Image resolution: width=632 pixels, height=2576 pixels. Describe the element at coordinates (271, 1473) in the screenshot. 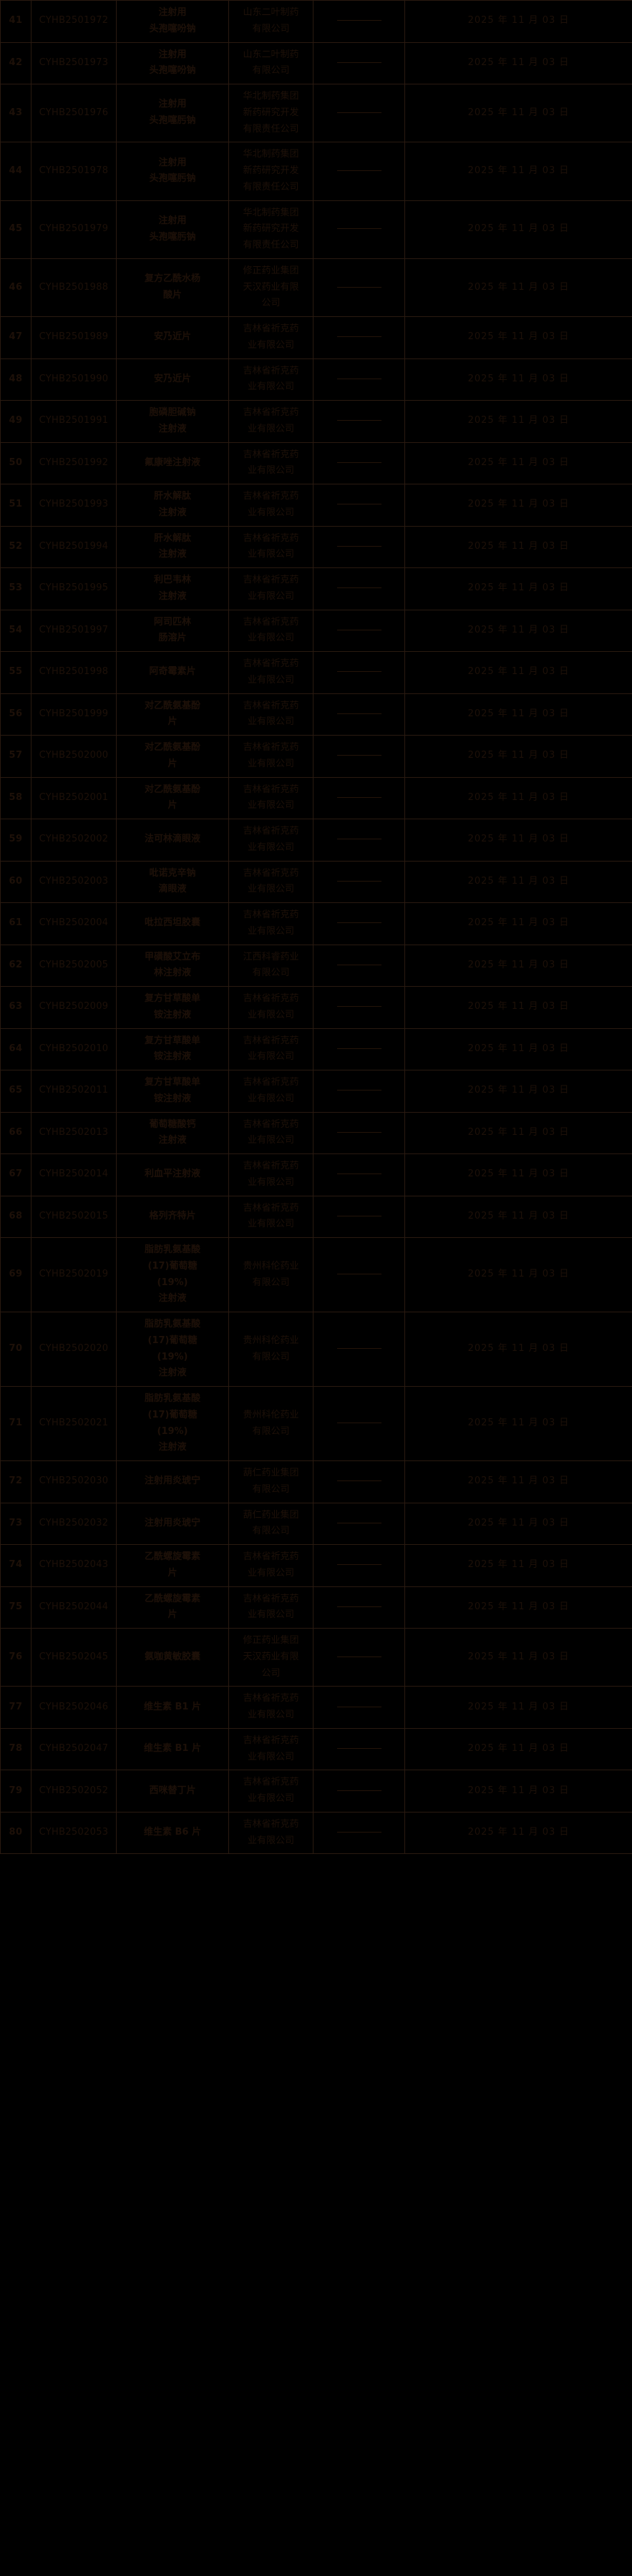

I see `company-name-line: 葫仁药业集团` at that location.